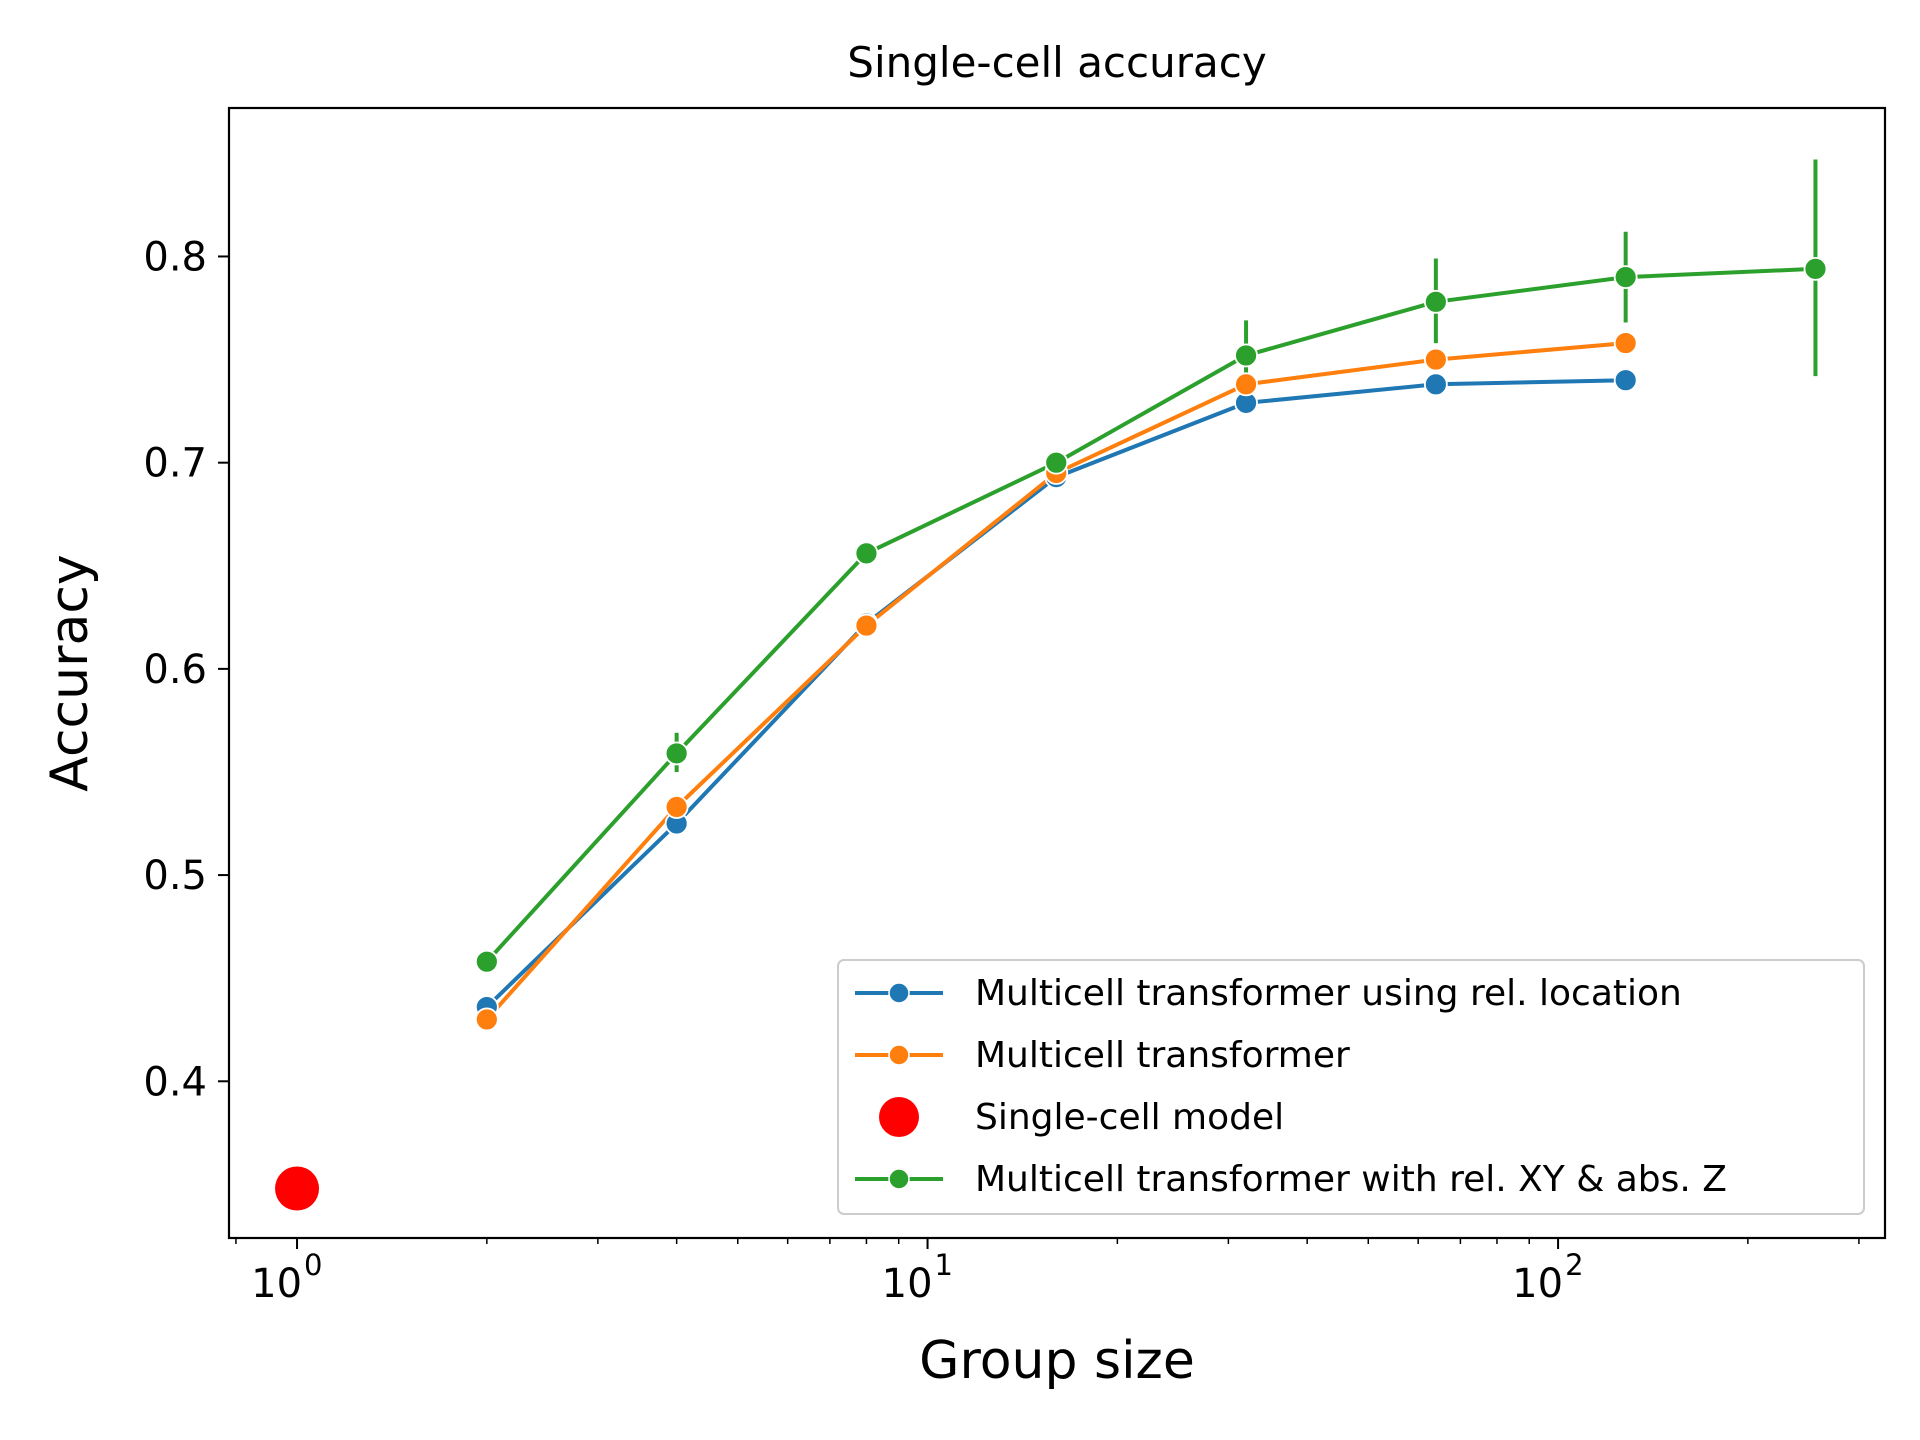 The height and width of the screenshot is (1440, 1920). What do you see at coordinates (1056, 62) in the screenshot?
I see `chart-title: Single-cell accuracy` at bounding box center [1056, 62].